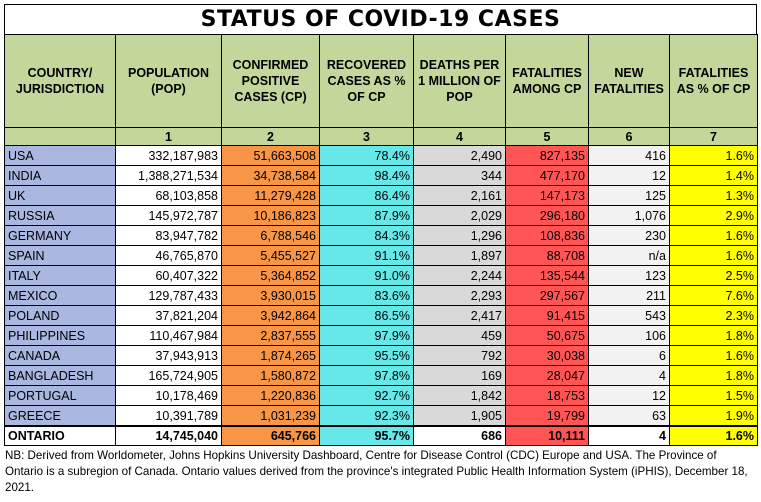 The width and height of the screenshot is (761, 502). What do you see at coordinates (713, 416) in the screenshot?
I see `cell-fatality-pct: 1.9%` at bounding box center [713, 416].